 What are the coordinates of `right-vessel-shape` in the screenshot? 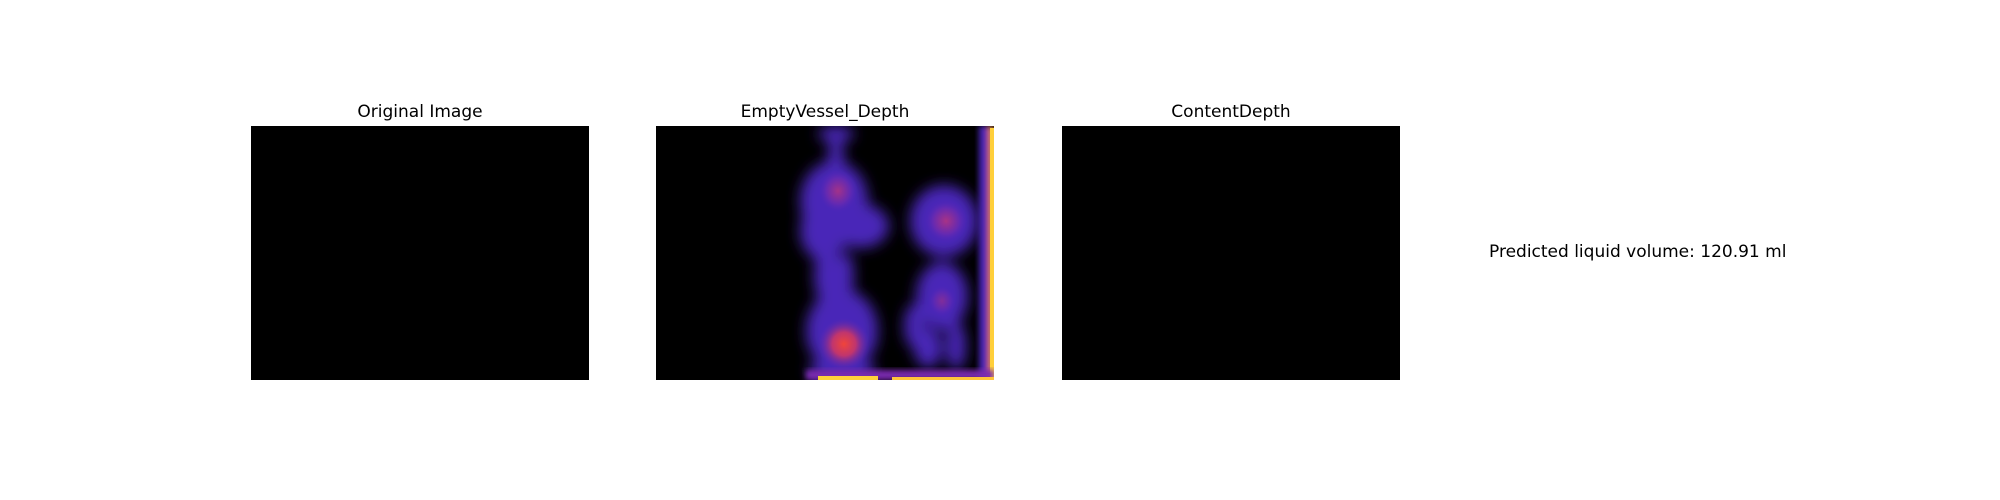 It's located at (941, 277).